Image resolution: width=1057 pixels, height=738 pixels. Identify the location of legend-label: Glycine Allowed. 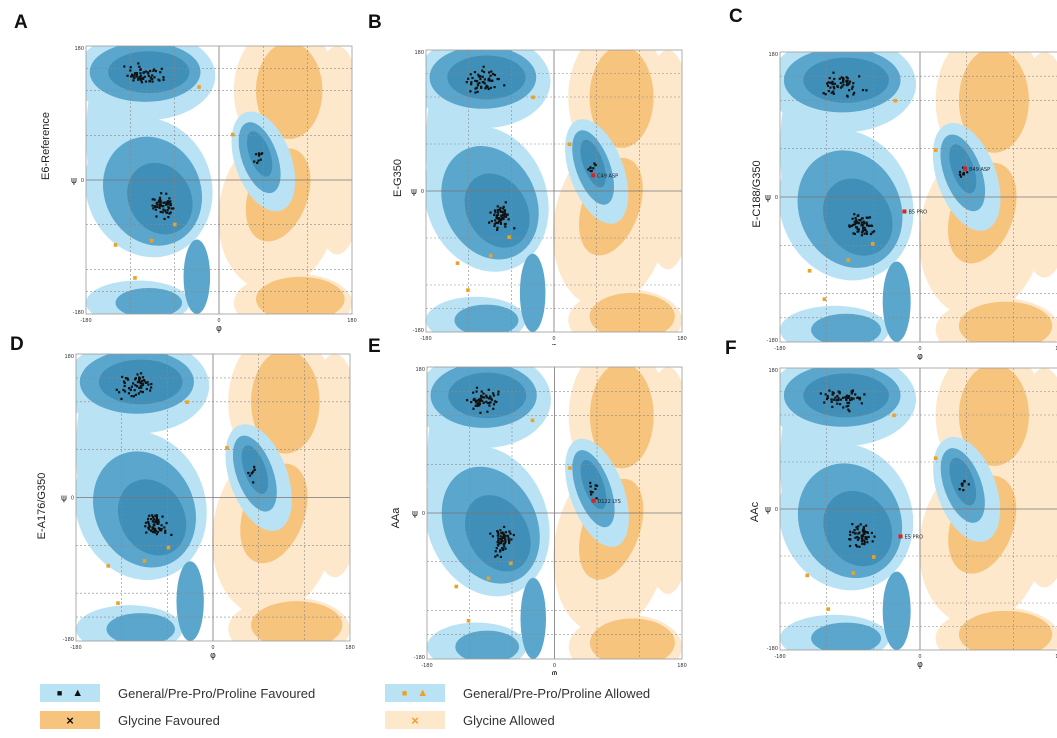
(509, 720).